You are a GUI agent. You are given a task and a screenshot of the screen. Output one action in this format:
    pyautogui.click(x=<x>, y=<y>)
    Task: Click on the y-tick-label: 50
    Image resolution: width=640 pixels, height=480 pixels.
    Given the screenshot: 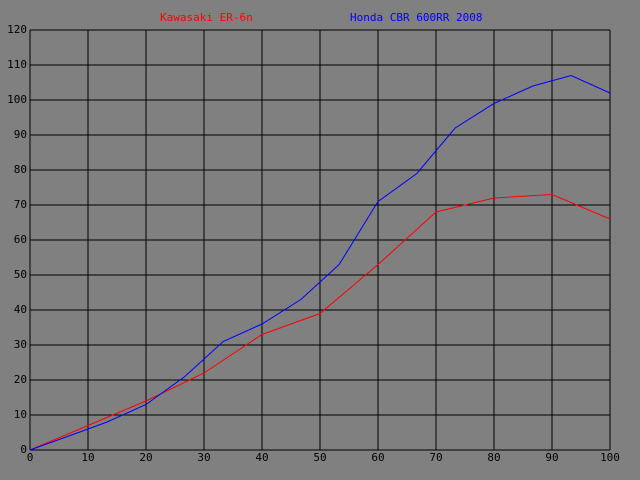 What is the action you would take?
    pyautogui.click(x=20, y=274)
    